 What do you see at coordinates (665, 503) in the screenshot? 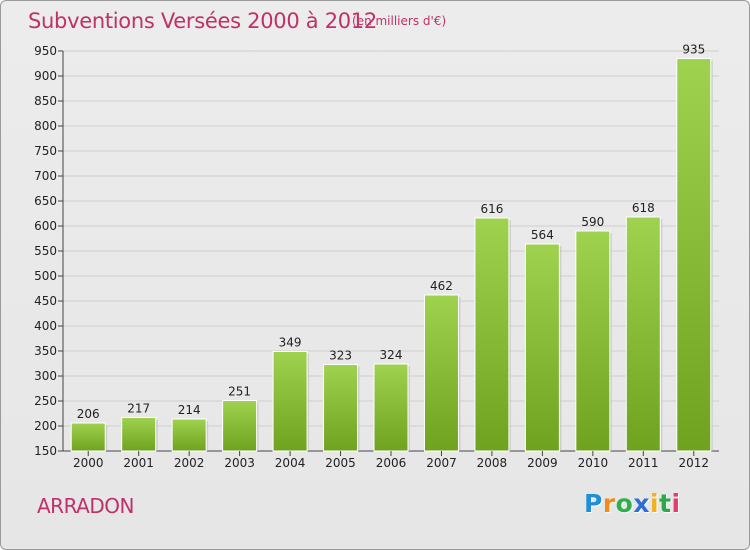
I see `logo-letter: t` at bounding box center [665, 503].